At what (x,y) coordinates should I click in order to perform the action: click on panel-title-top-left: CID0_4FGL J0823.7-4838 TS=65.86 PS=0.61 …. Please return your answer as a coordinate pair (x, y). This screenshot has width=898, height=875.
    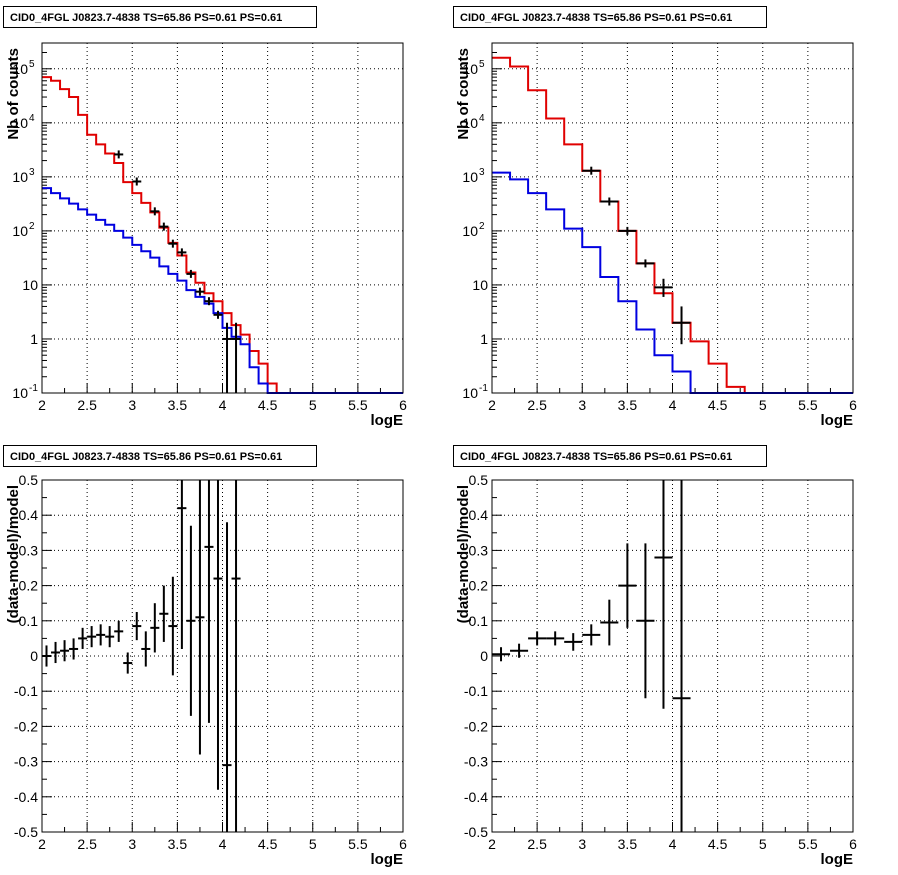
    Looking at the image, I should click on (160, 17).